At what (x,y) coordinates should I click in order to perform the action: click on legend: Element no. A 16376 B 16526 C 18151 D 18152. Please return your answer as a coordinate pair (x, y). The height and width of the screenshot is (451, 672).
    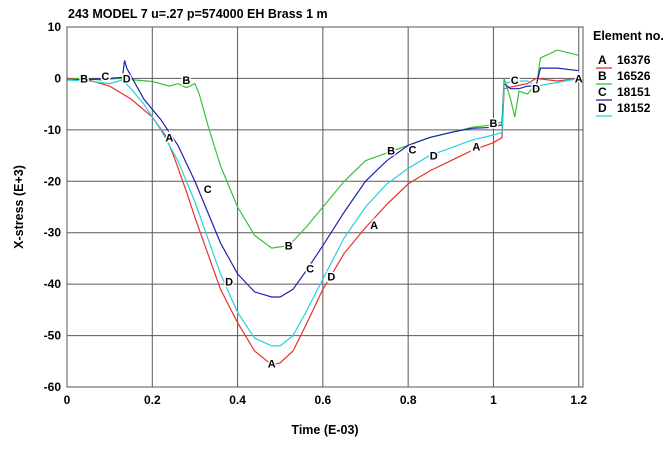
    Looking at the image, I should click on (628, 73).